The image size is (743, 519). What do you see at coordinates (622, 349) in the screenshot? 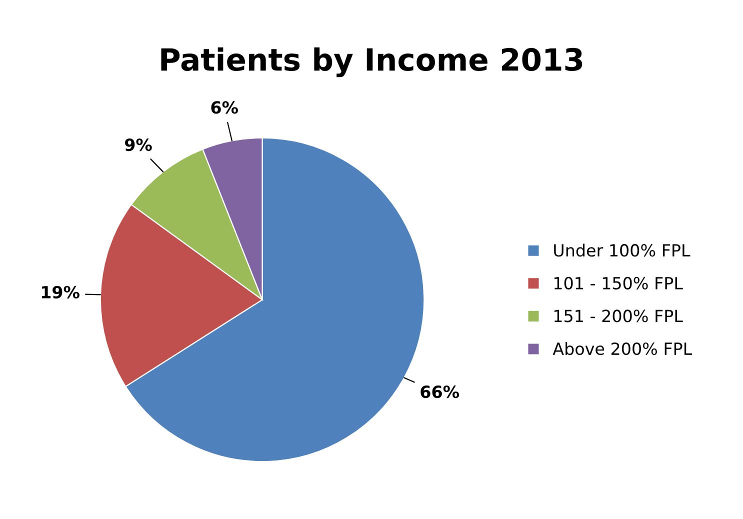
I see `legend-label: Above 200% FPL` at bounding box center [622, 349].